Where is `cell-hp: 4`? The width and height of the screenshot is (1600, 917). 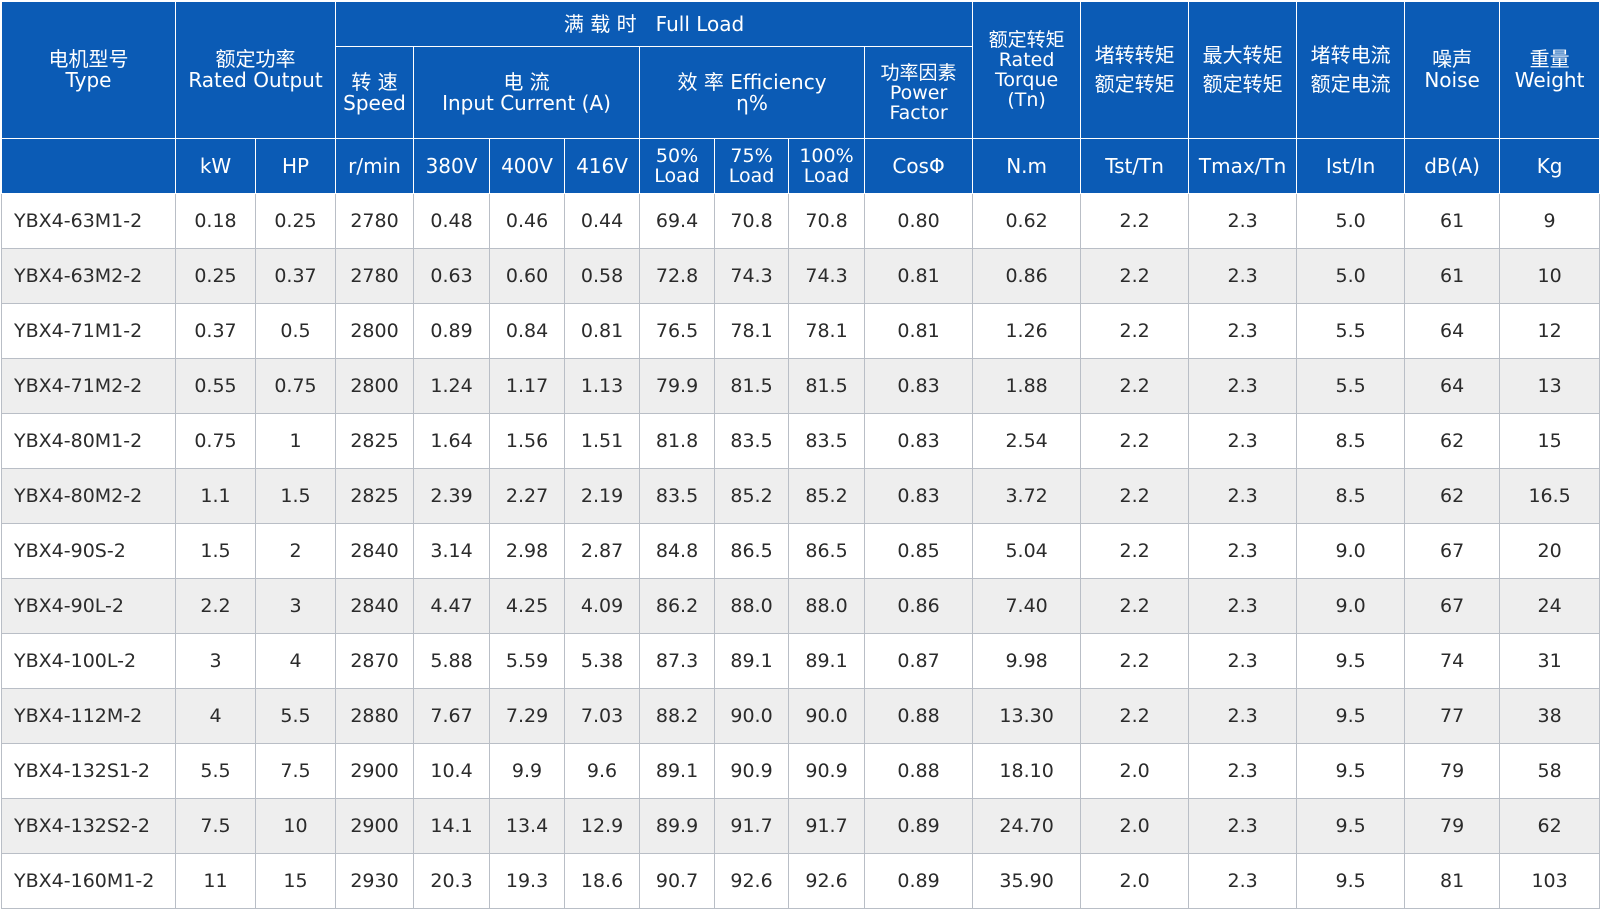 cell-hp: 4 is located at coordinates (295, 661).